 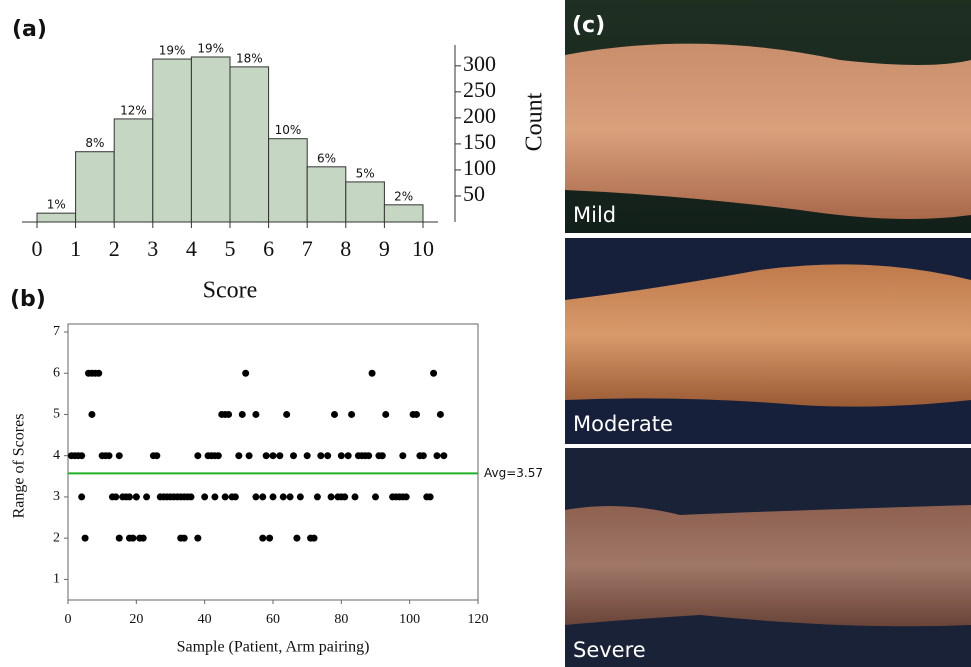 I want to click on y-tick-label: 250, so click(x=479, y=89).